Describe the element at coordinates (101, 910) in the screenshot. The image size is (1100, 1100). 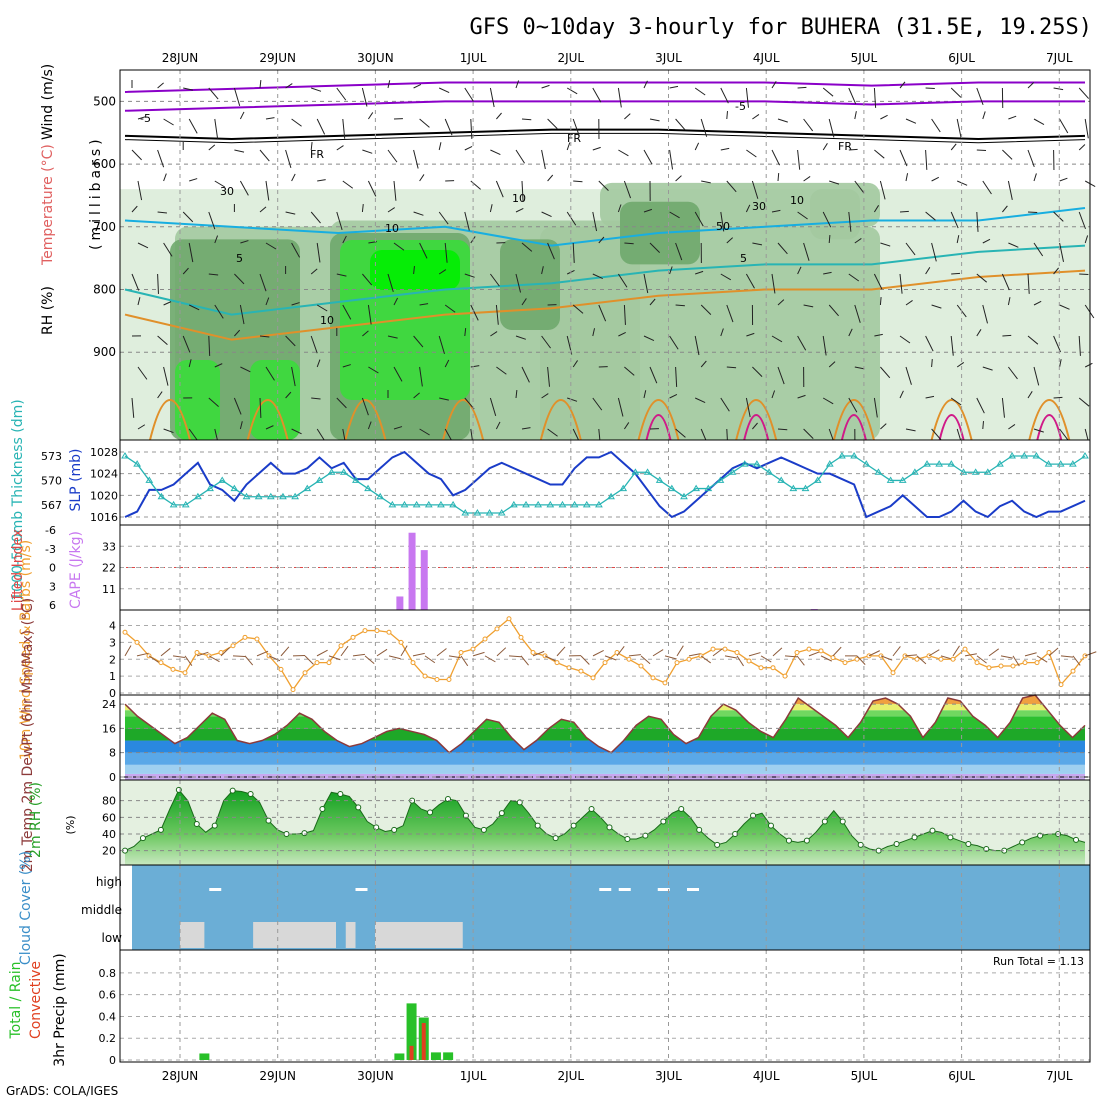
I see `cloud-level-label: middle` at that location.